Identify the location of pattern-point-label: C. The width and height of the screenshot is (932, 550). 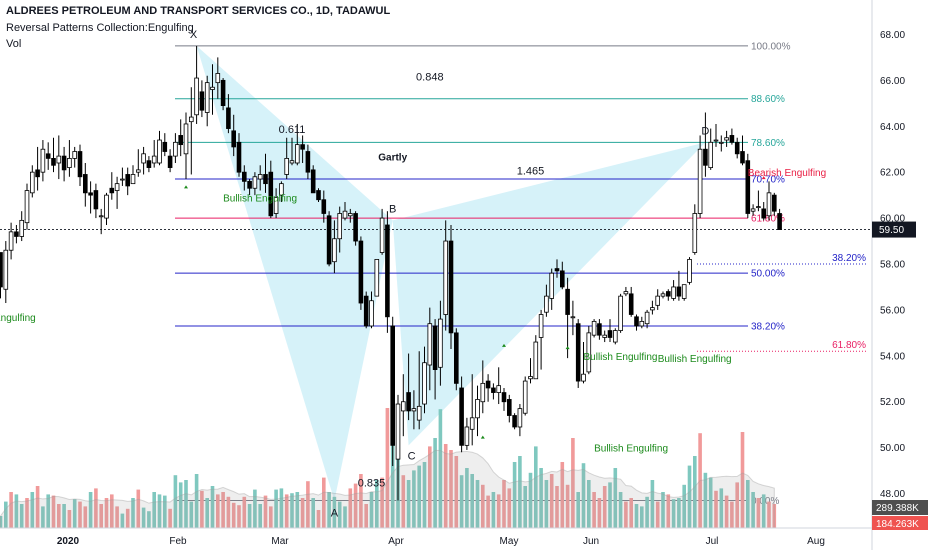
(412, 456).